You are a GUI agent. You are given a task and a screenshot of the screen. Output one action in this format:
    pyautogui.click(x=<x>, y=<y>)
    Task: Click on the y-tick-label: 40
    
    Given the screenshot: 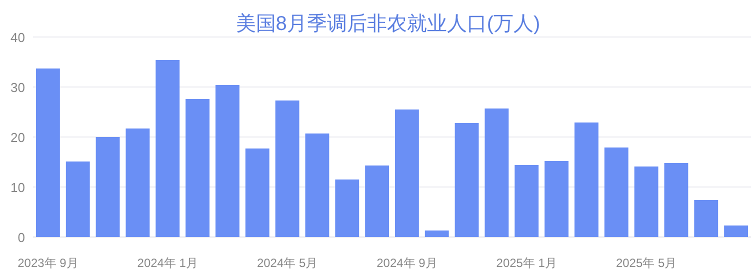 What is the action you would take?
    pyautogui.click(x=17, y=37)
    